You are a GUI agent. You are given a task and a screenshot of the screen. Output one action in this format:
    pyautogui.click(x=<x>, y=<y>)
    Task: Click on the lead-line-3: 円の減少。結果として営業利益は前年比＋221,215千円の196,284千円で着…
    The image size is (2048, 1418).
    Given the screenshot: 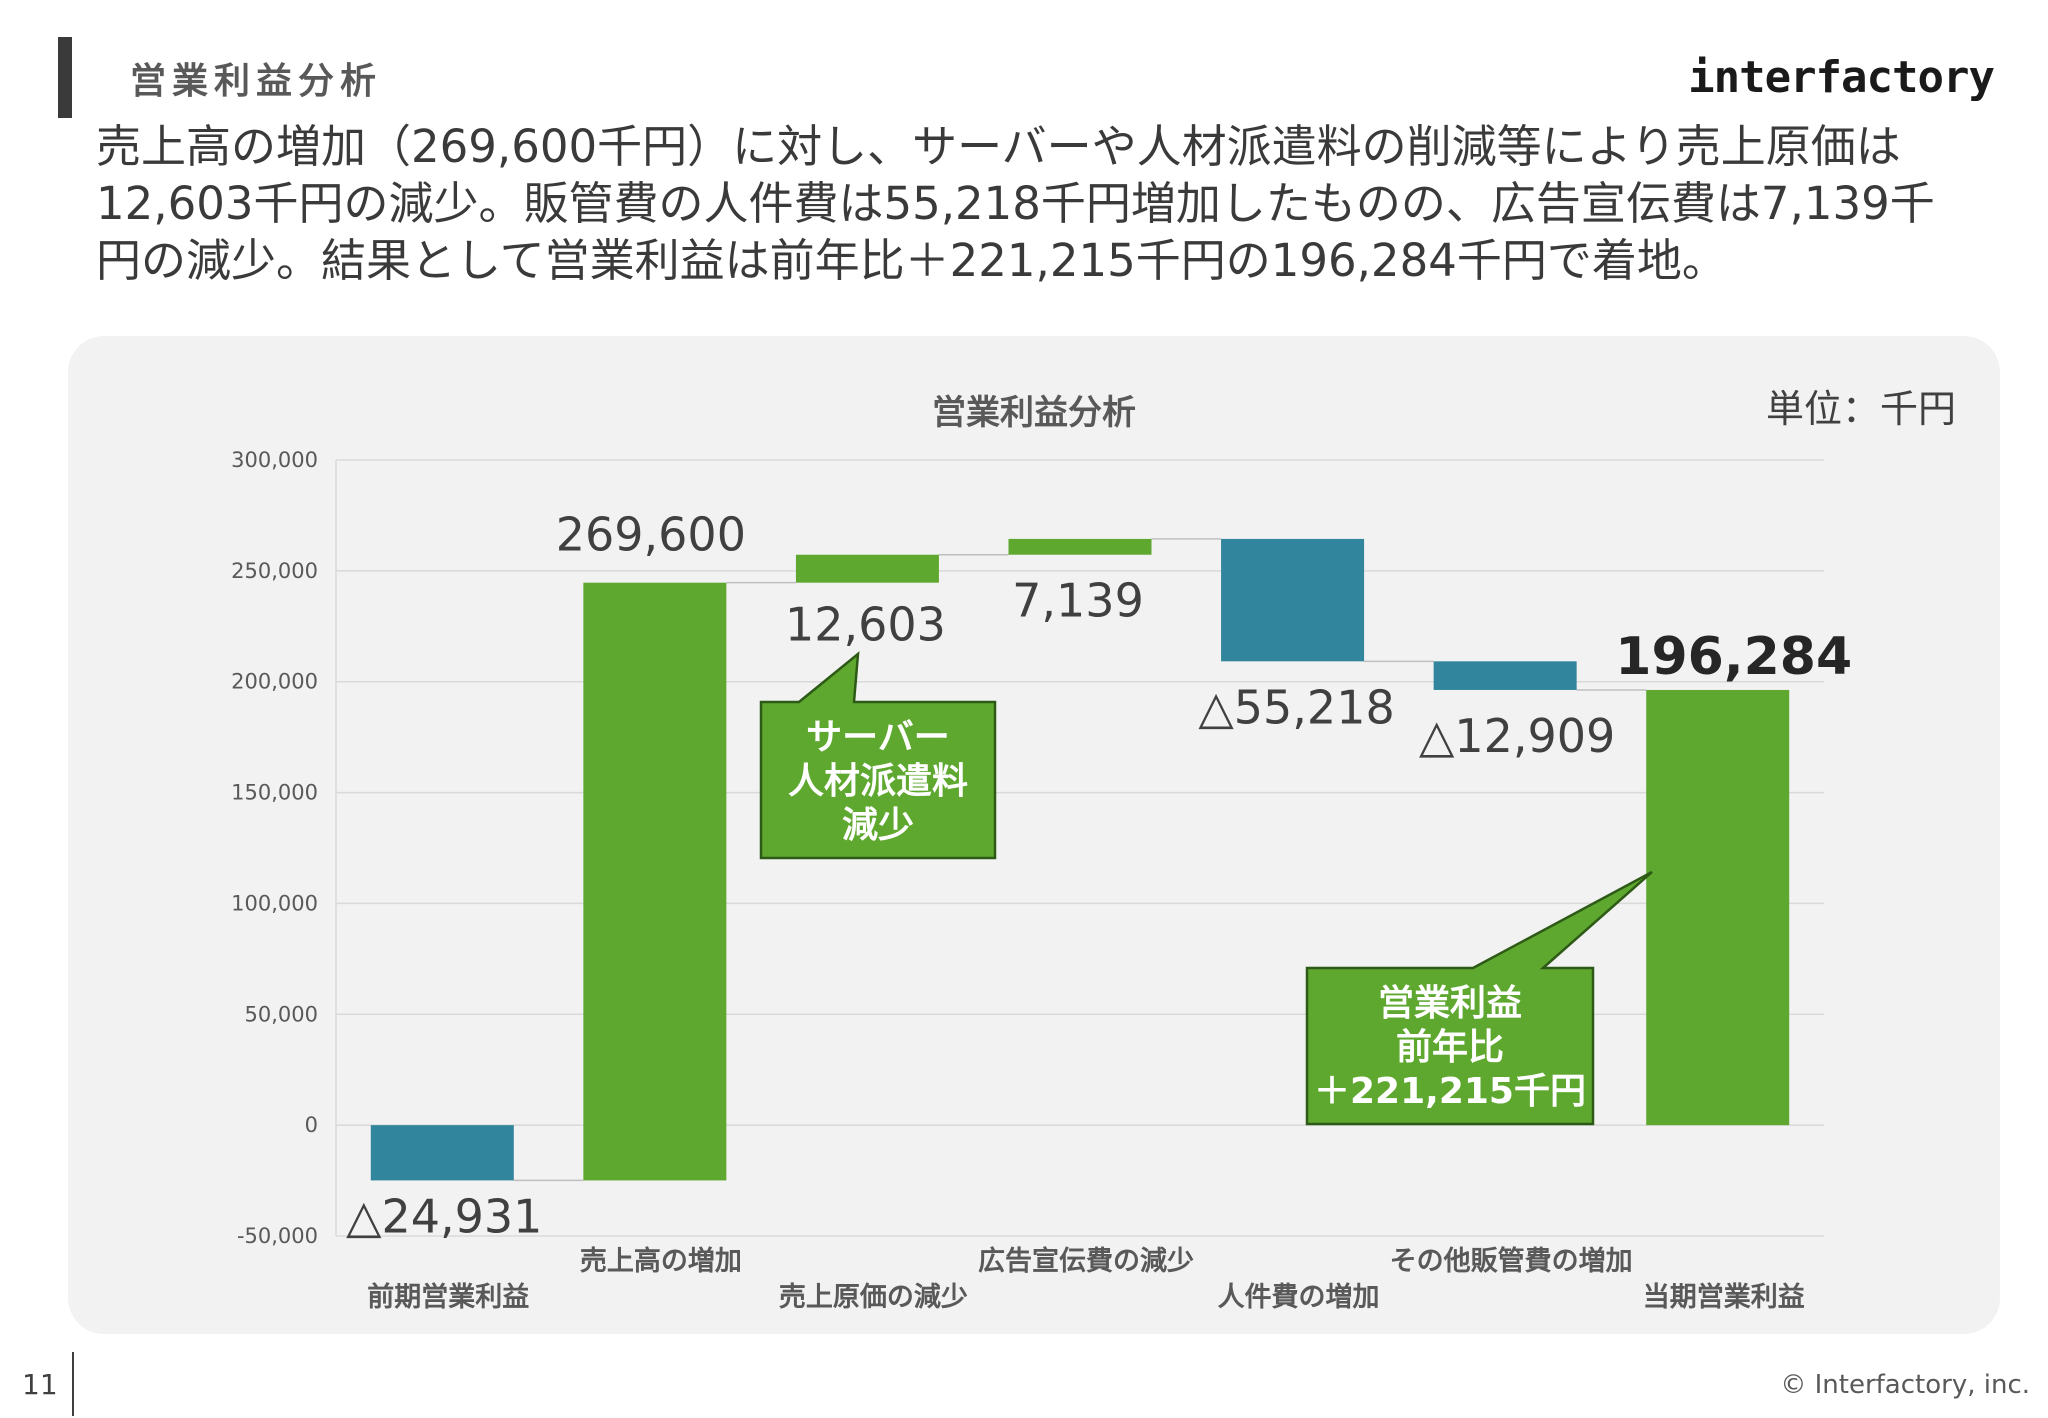 What is the action you would take?
    pyautogui.click(x=911, y=260)
    